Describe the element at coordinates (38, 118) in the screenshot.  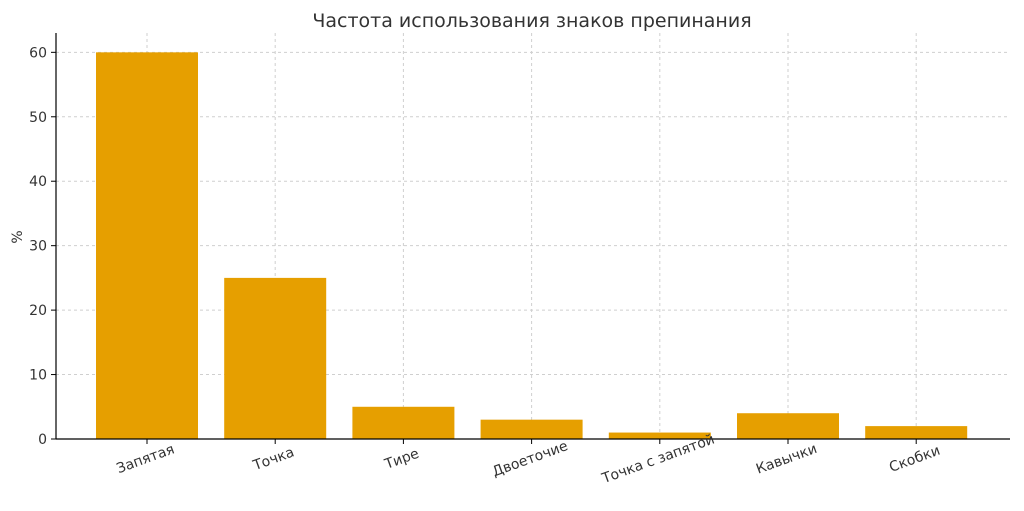
I see `y-tick-label: 50` at that location.